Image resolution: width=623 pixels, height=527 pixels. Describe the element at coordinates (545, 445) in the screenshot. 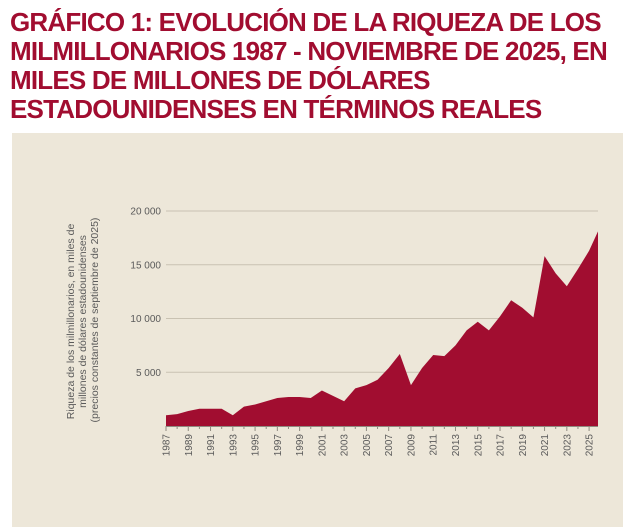

I see `x-tick-label-2021: 2021` at that location.